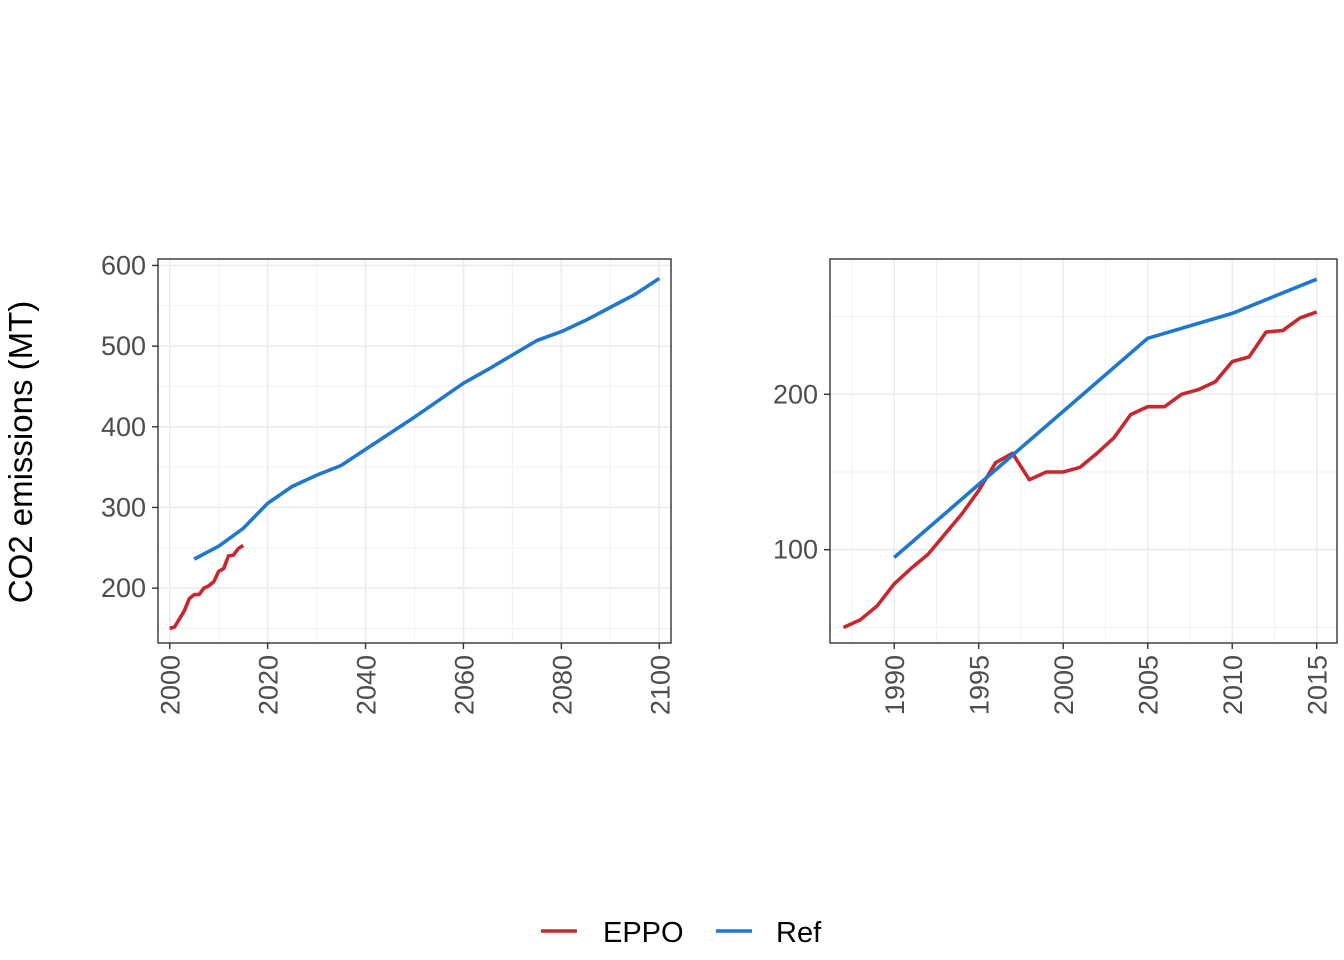  I want to click on y-tick-label: 400, so click(123, 427).